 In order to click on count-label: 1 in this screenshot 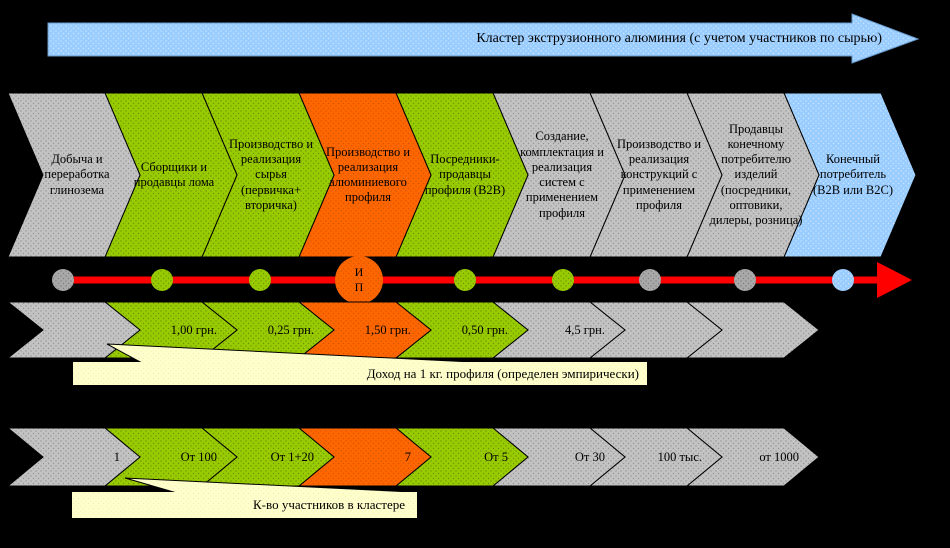, I will do `click(116, 456)`.